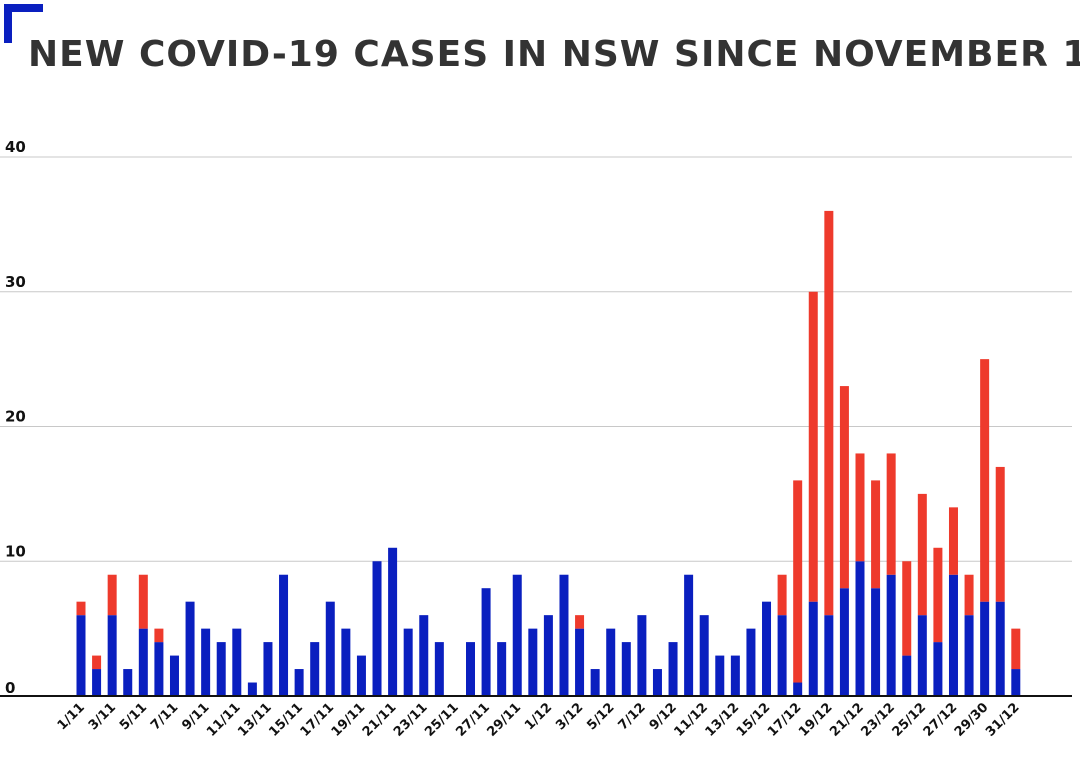 This screenshot has width=1080, height=776. What do you see at coordinates (15, 147) in the screenshot?
I see `y-tick-label: 40` at bounding box center [15, 147].